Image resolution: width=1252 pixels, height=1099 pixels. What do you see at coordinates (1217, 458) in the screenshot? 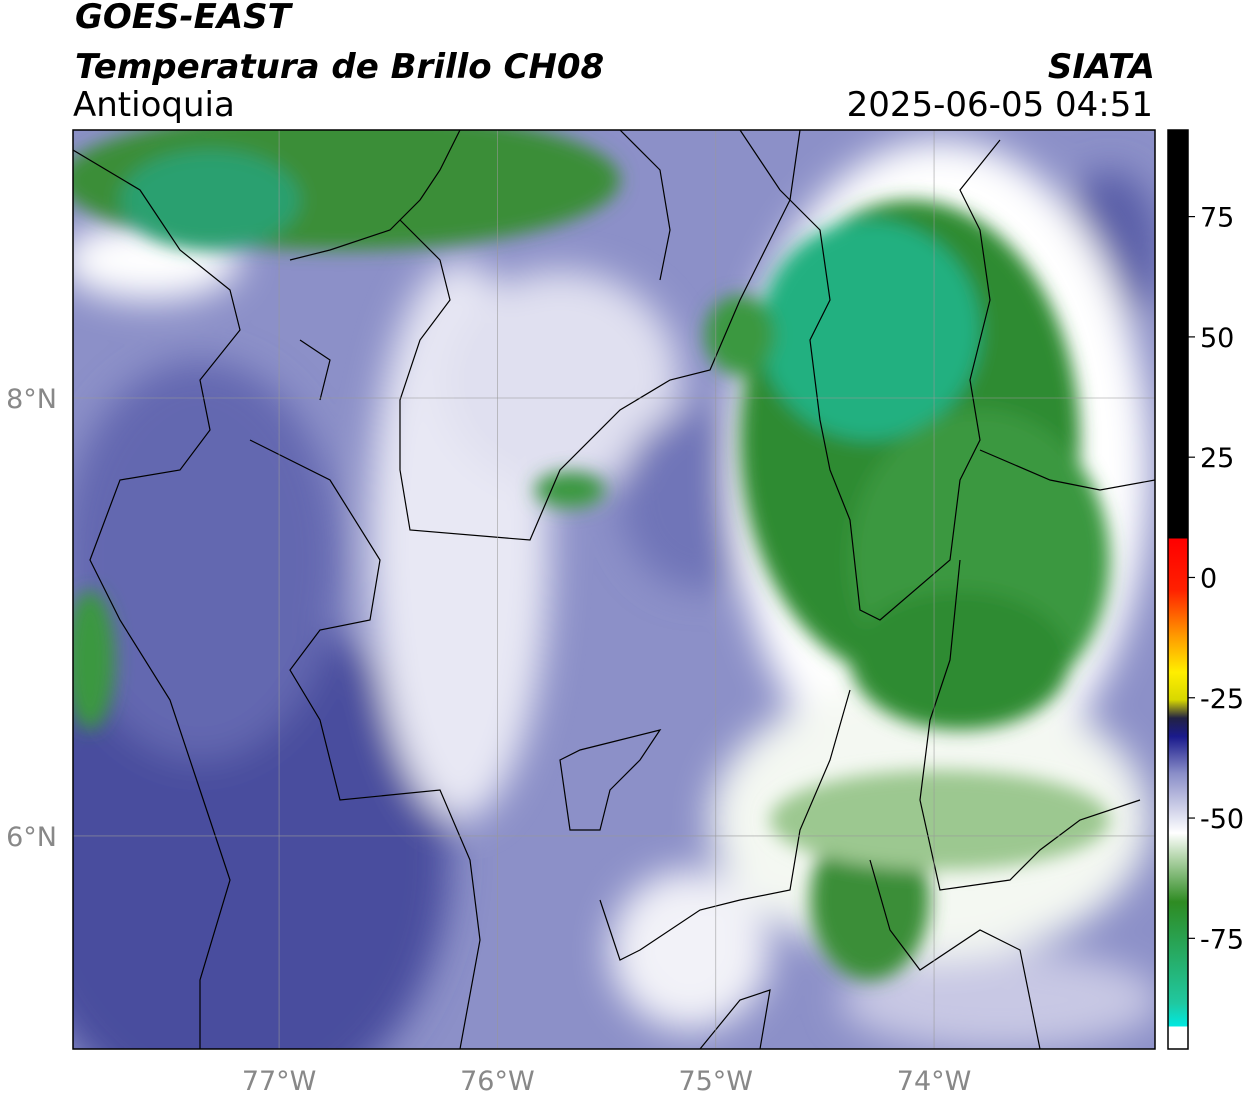
I see `colorbar-tick-label: 25` at bounding box center [1217, 458].